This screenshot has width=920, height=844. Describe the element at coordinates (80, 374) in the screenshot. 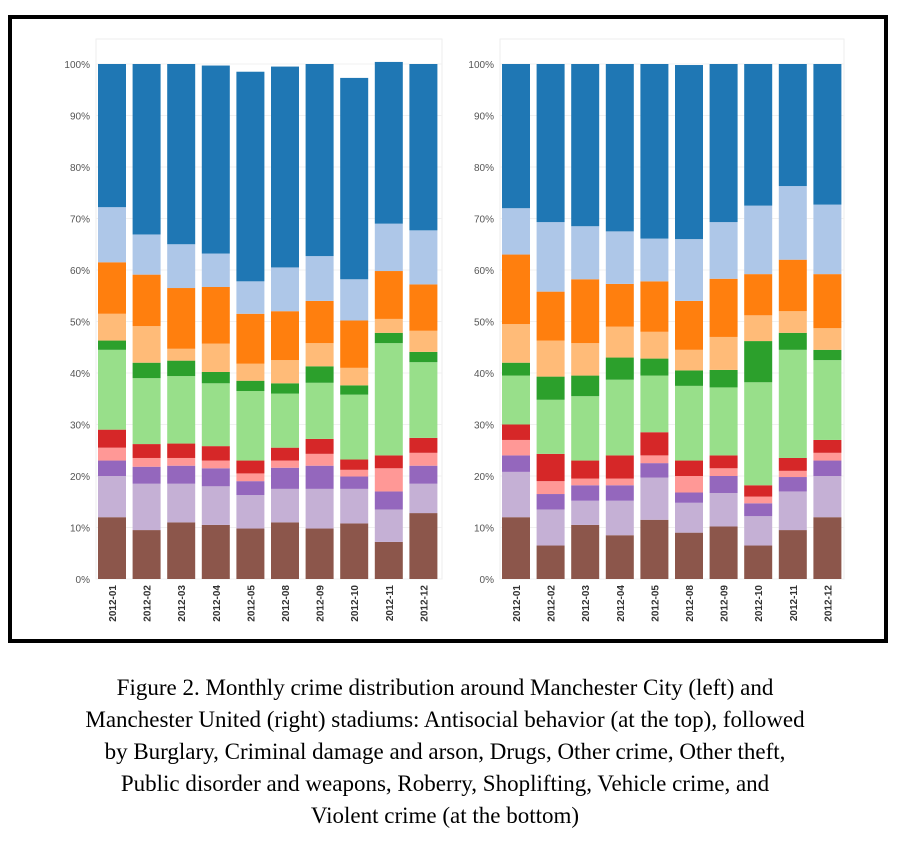

I see `y-tick-label: 40%` at that location.